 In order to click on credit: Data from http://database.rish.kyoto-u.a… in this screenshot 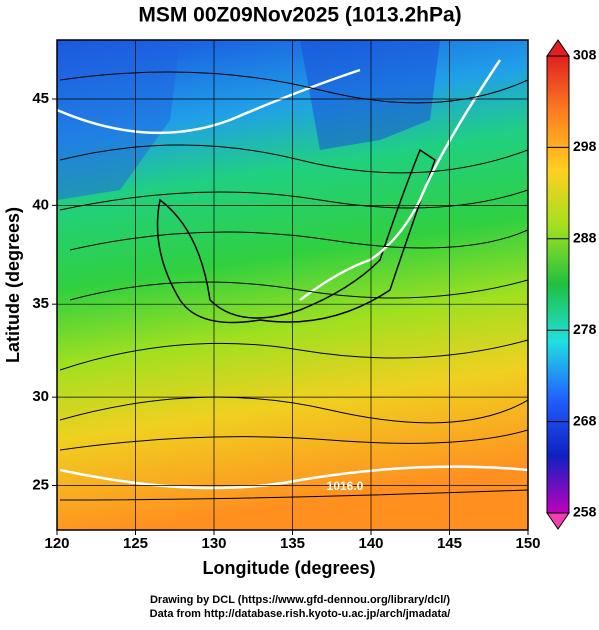, I will do `click(300, 614)`.